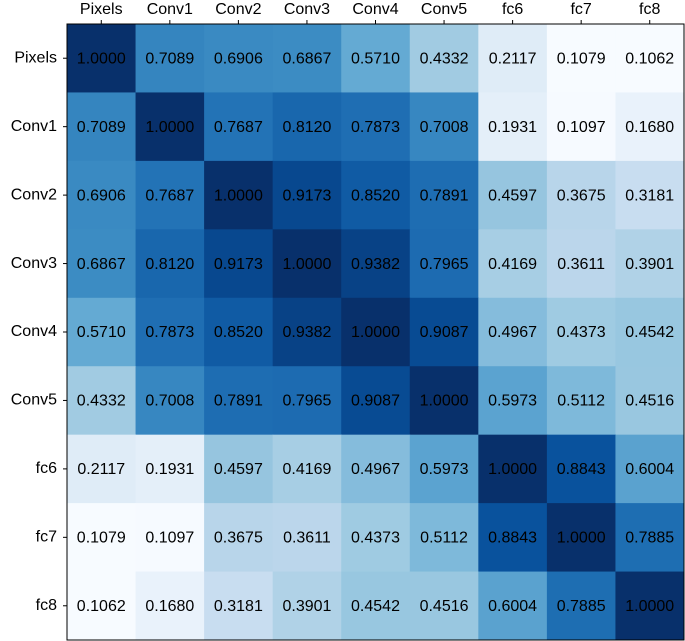  Describe the element at coordinates (238, 9) in the screenshot. I see `x-tick-label: Conv2` at that location.